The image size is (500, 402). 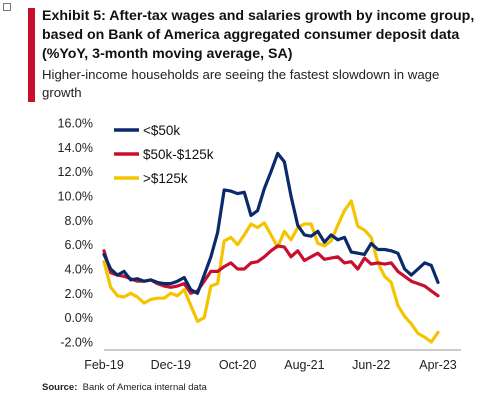 I want to click on y-tick-label: 14.0%, so click(x=75, y=148).